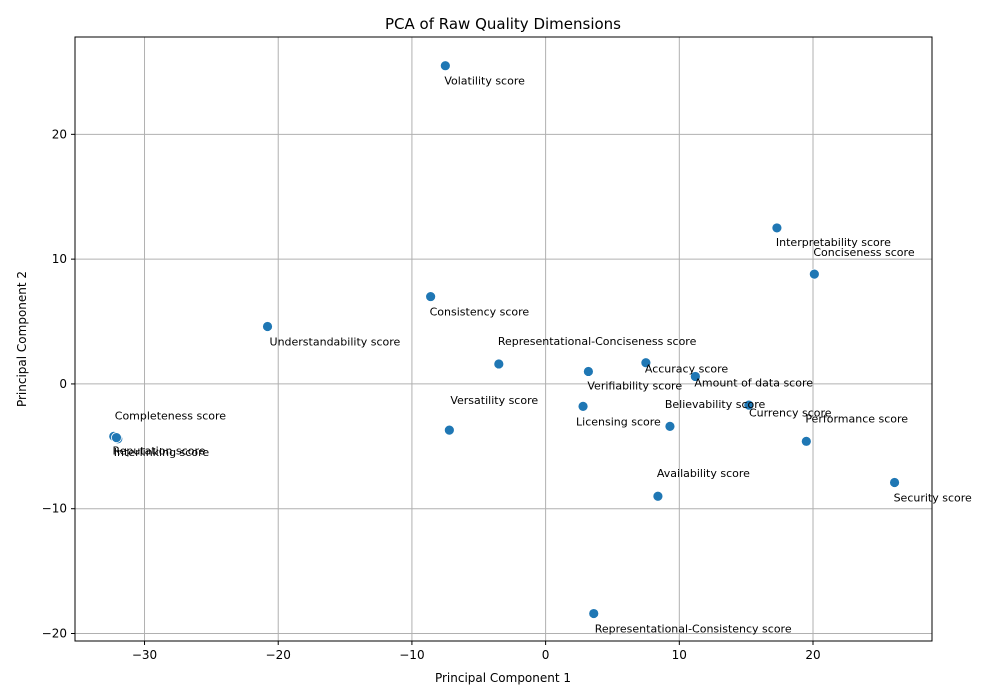  What do you see at coordinates (278, 655) in the screenshot?
I see `x-tick-label: −20` at bounding box center [278, 655].